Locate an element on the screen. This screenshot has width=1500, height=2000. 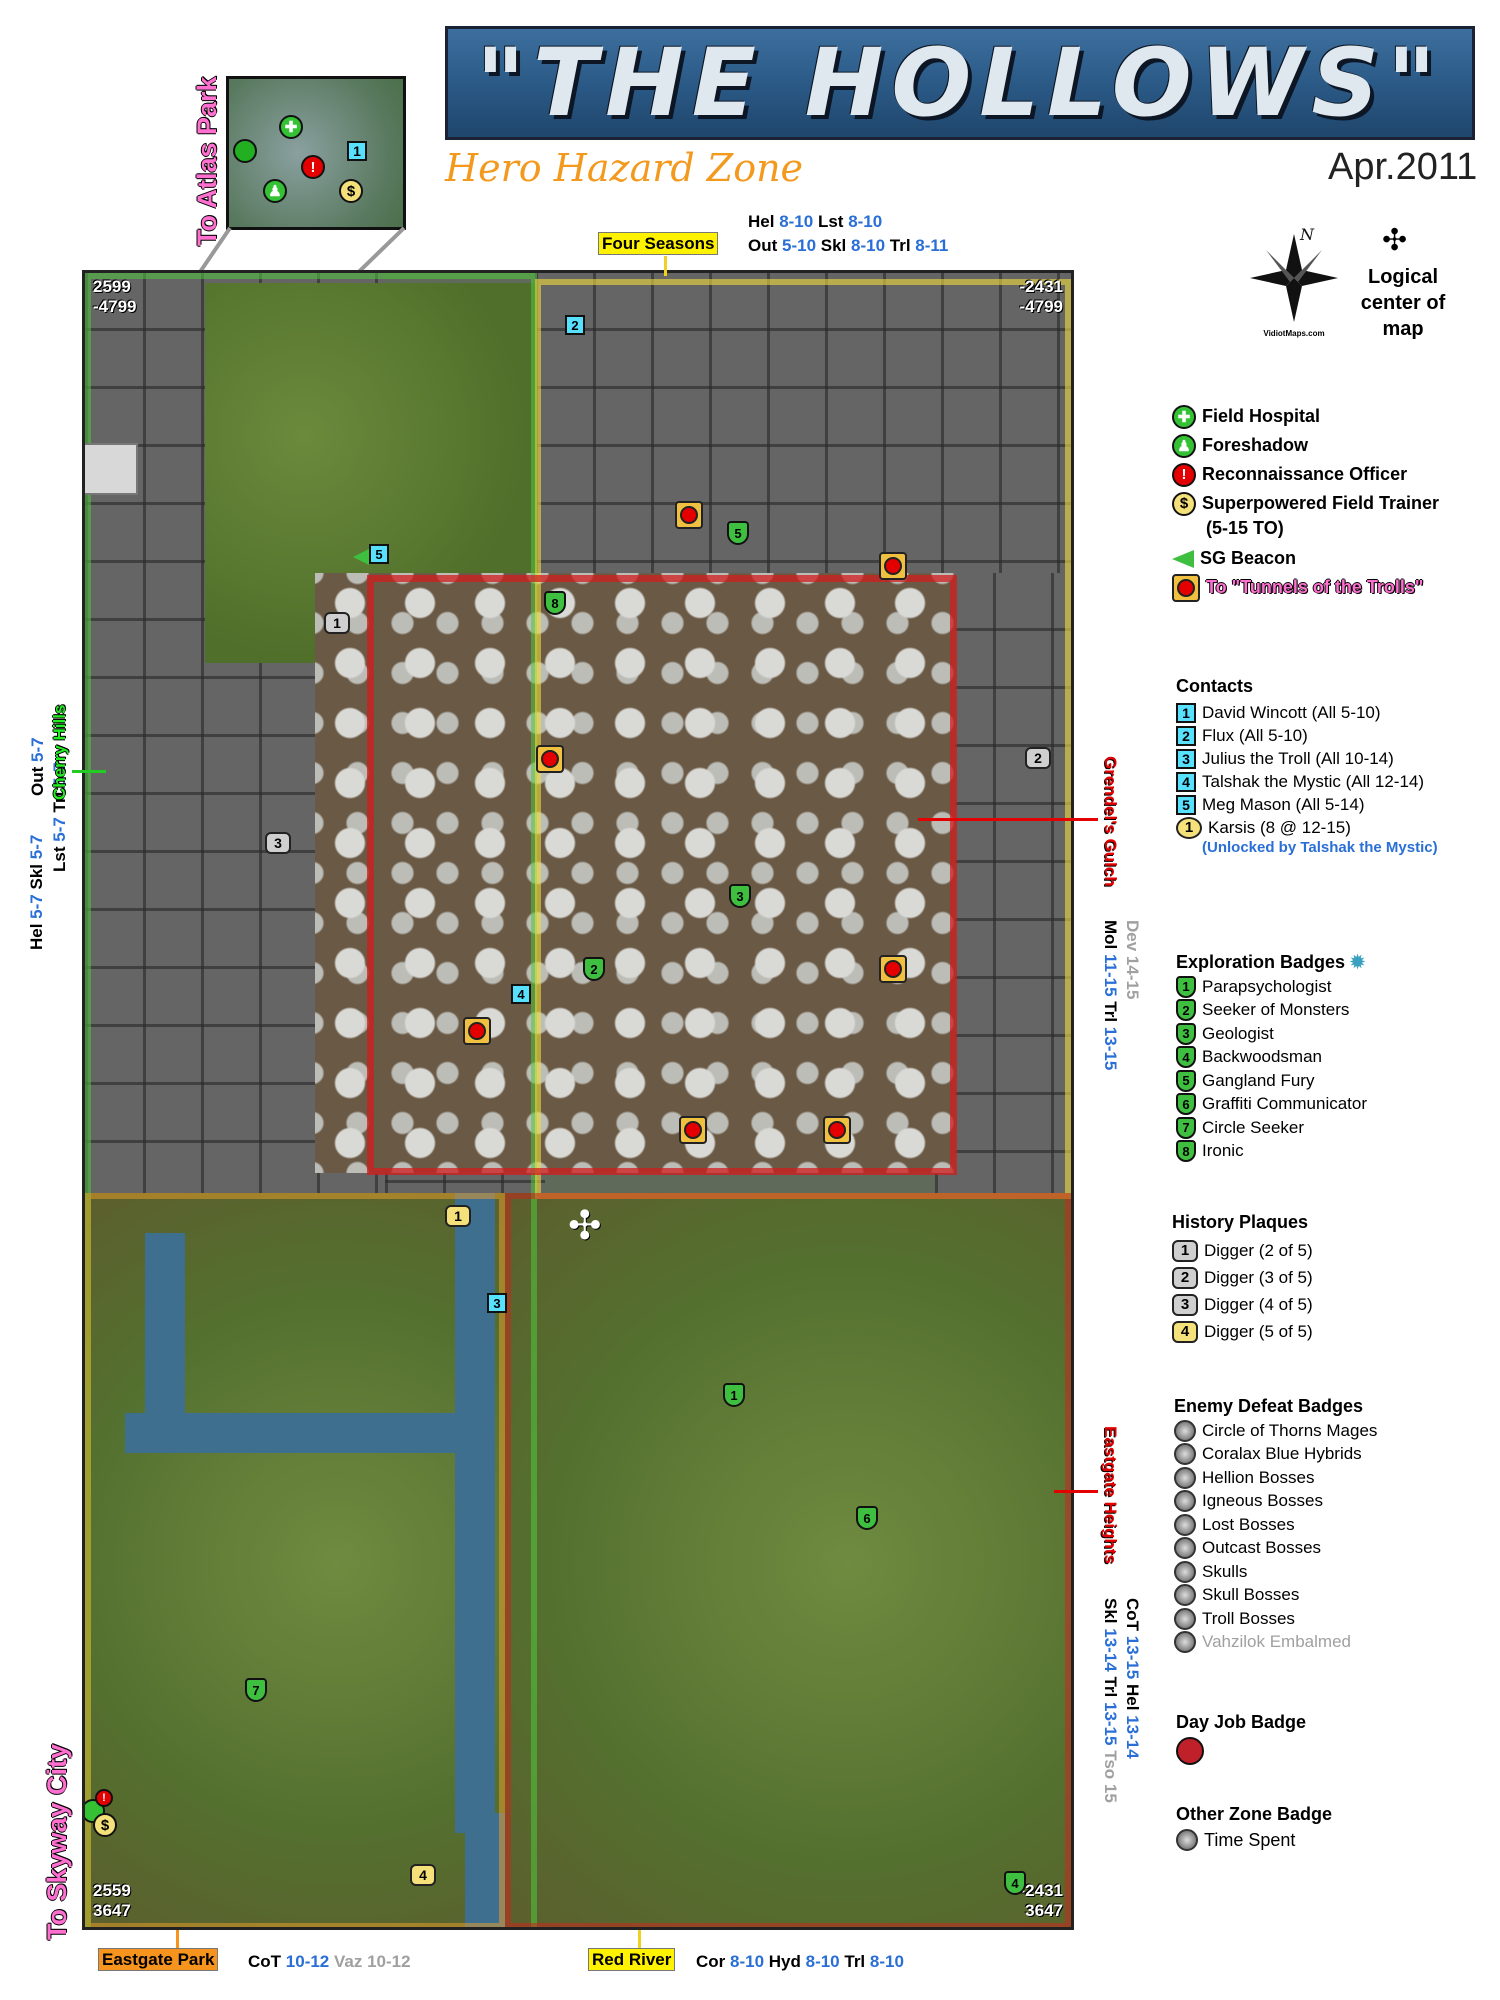
exploration-badge-marker-3: 3 is located at coordinates (740, 896).